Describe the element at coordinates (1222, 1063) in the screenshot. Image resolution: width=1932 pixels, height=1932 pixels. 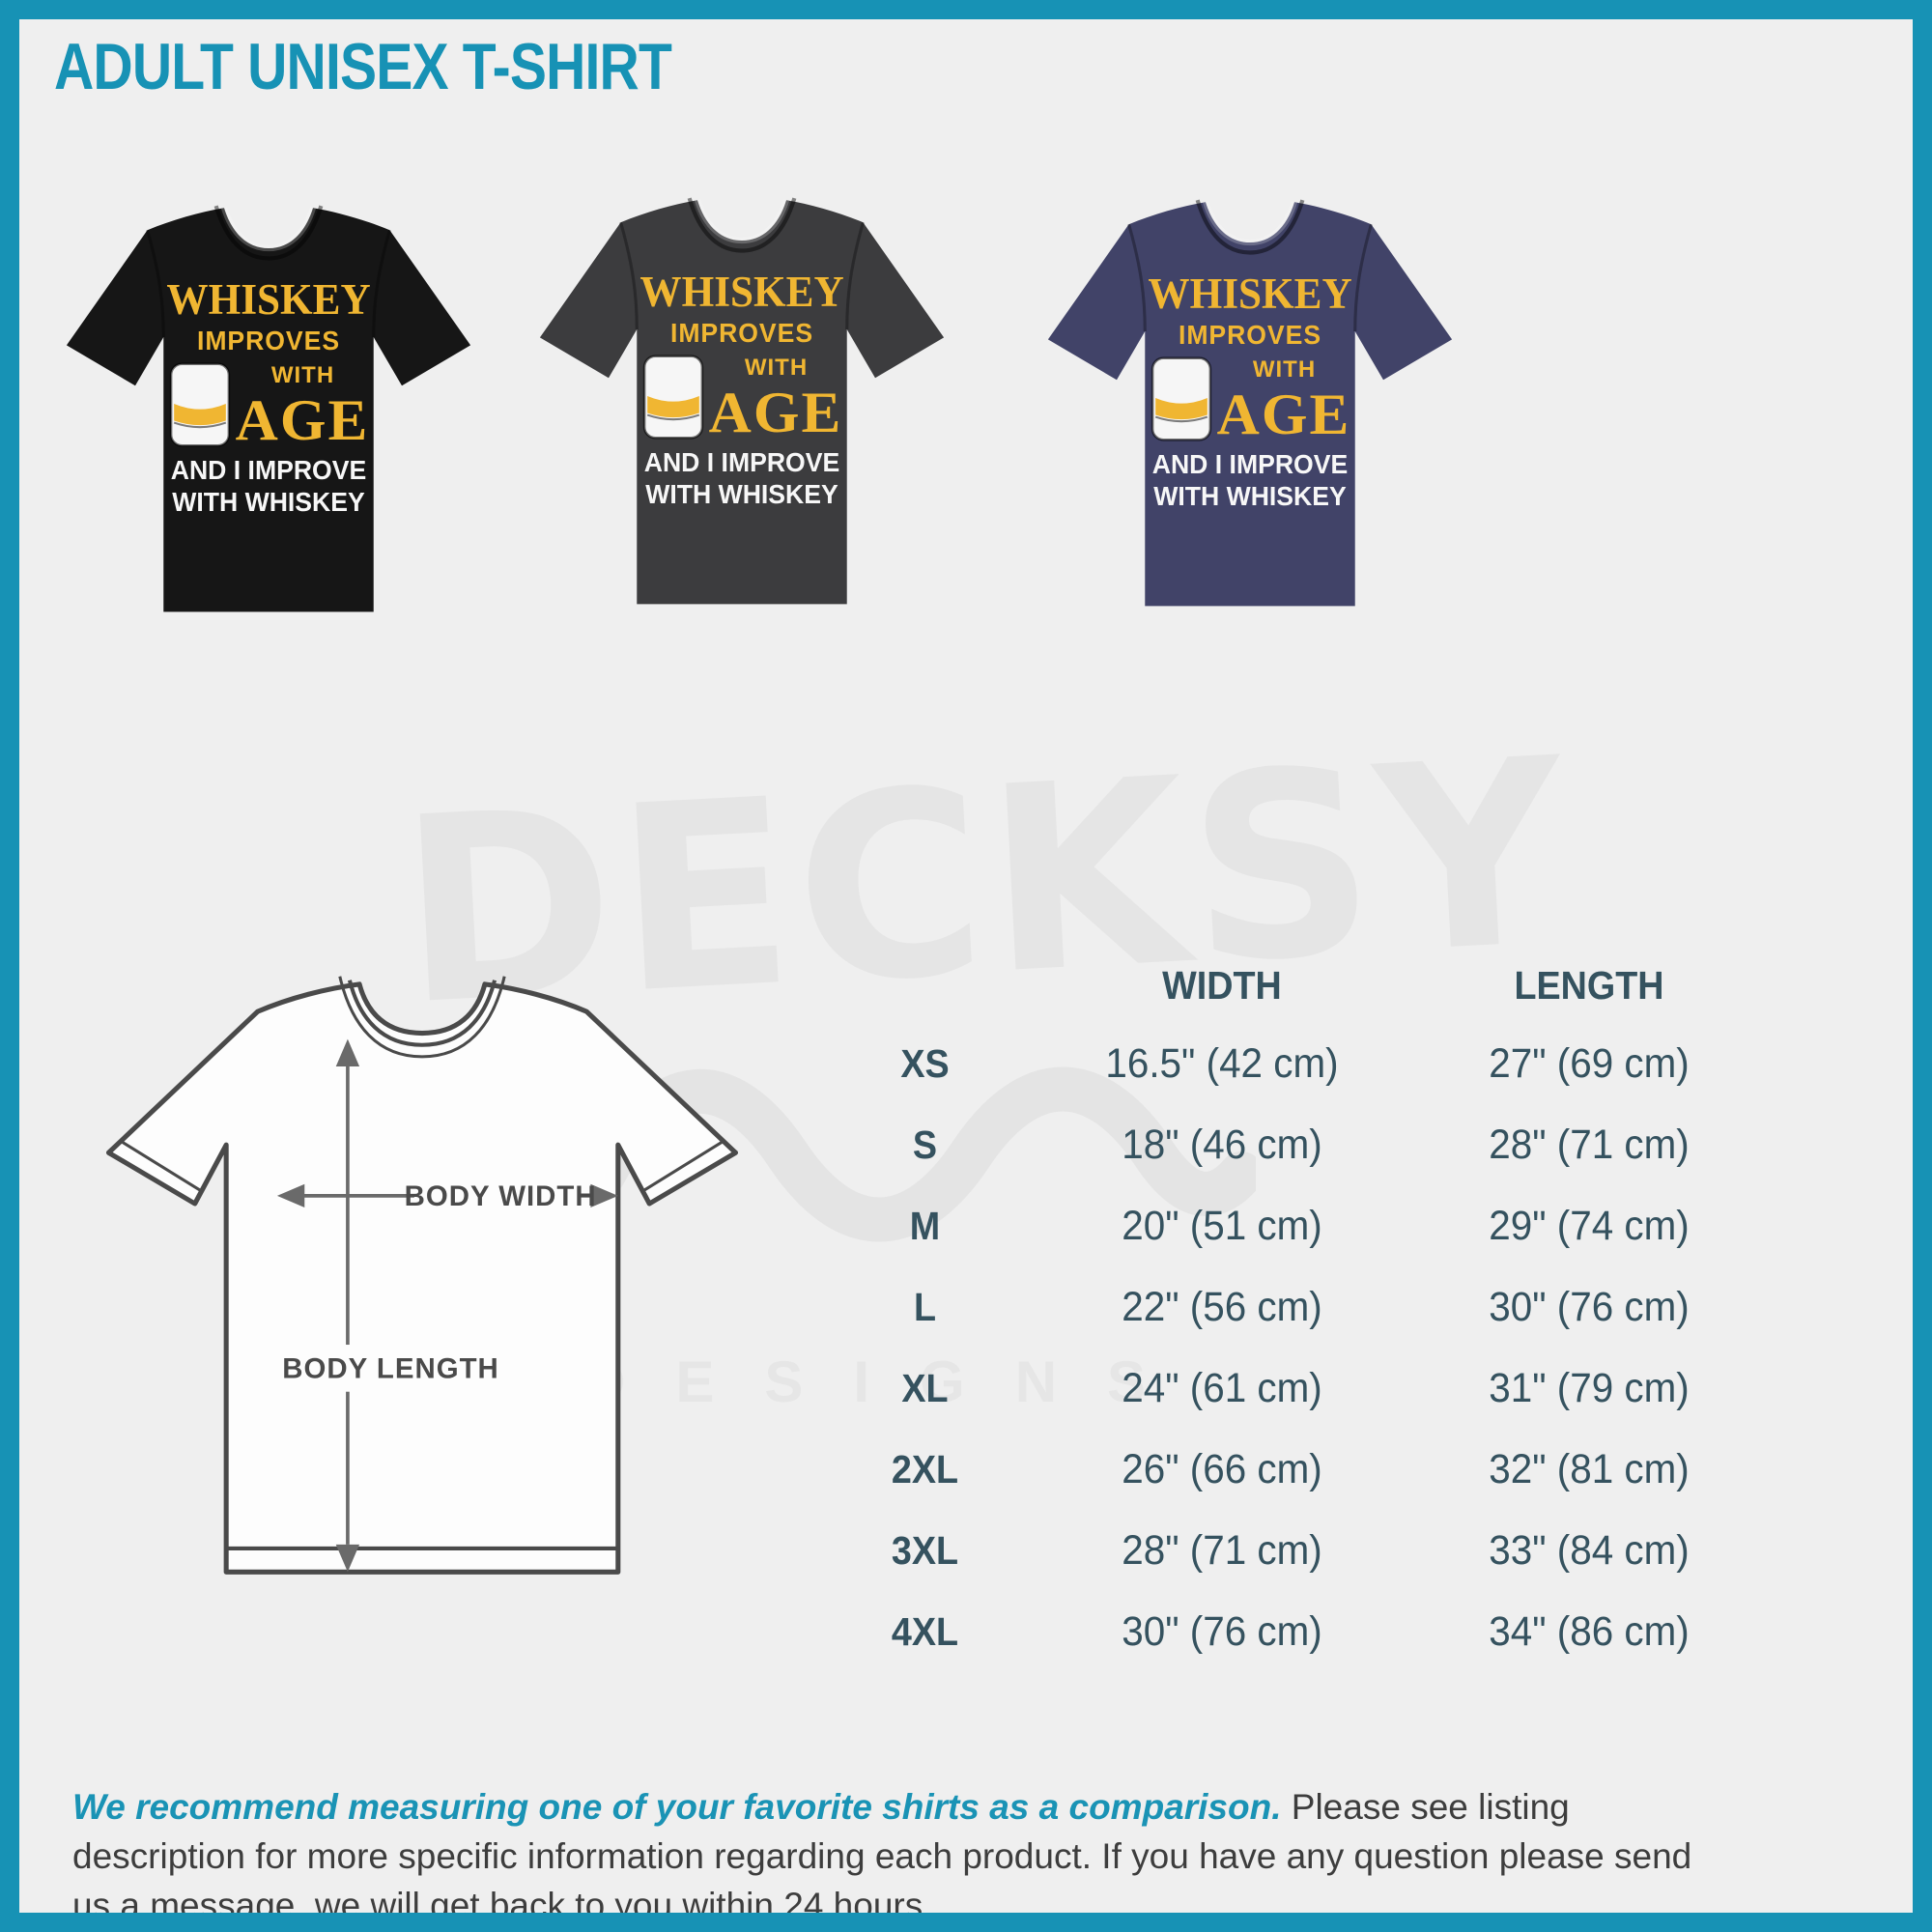
I see `width-cell: 16.5" (42 cm)` at that location.